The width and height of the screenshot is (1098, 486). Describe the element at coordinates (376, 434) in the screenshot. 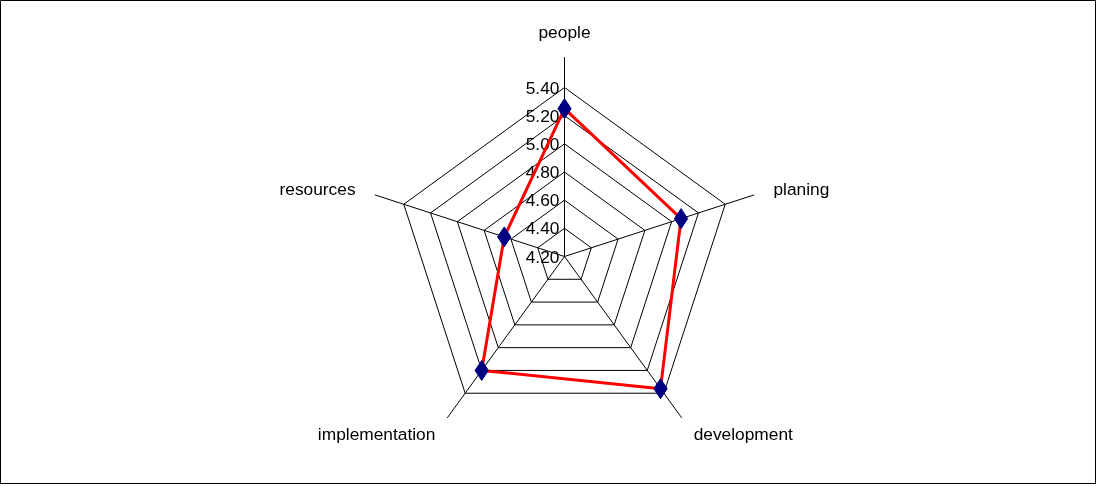

I see `spoke-label: implementation` at that location.